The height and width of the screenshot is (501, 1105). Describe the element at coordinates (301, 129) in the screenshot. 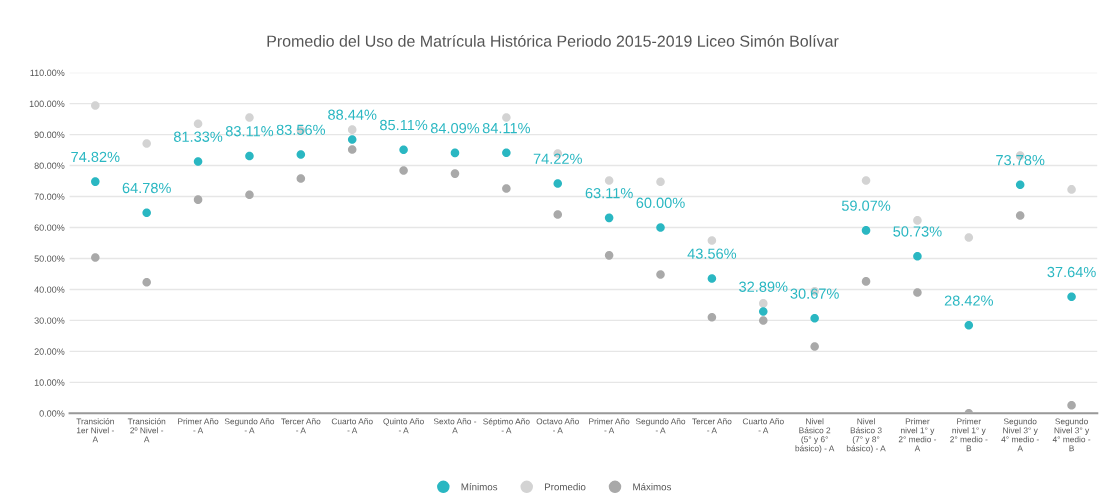

I see `data-label: 83.56%` at that location.